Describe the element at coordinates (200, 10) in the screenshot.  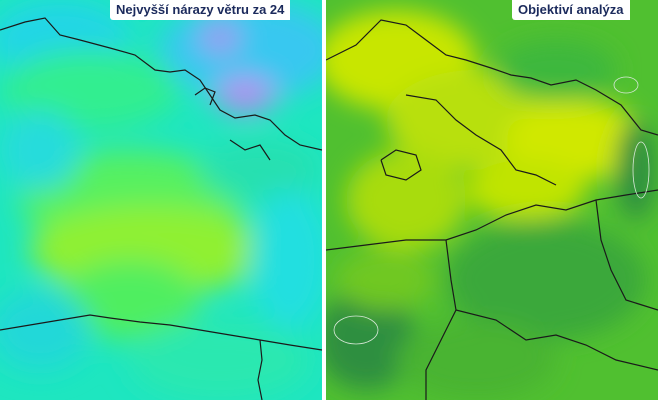
I see `map-title: Nejvyšší nárazy větru za 24` at that location.